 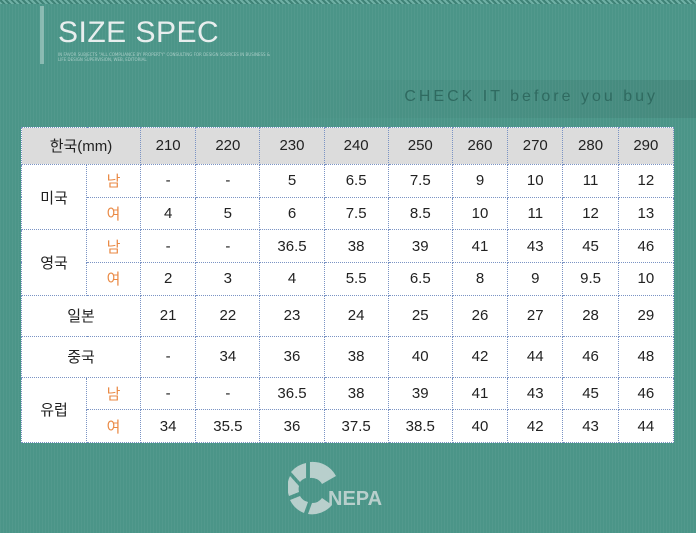 I want to click on tagline: CHECK IT before you buy, so click(x=531, y=96).